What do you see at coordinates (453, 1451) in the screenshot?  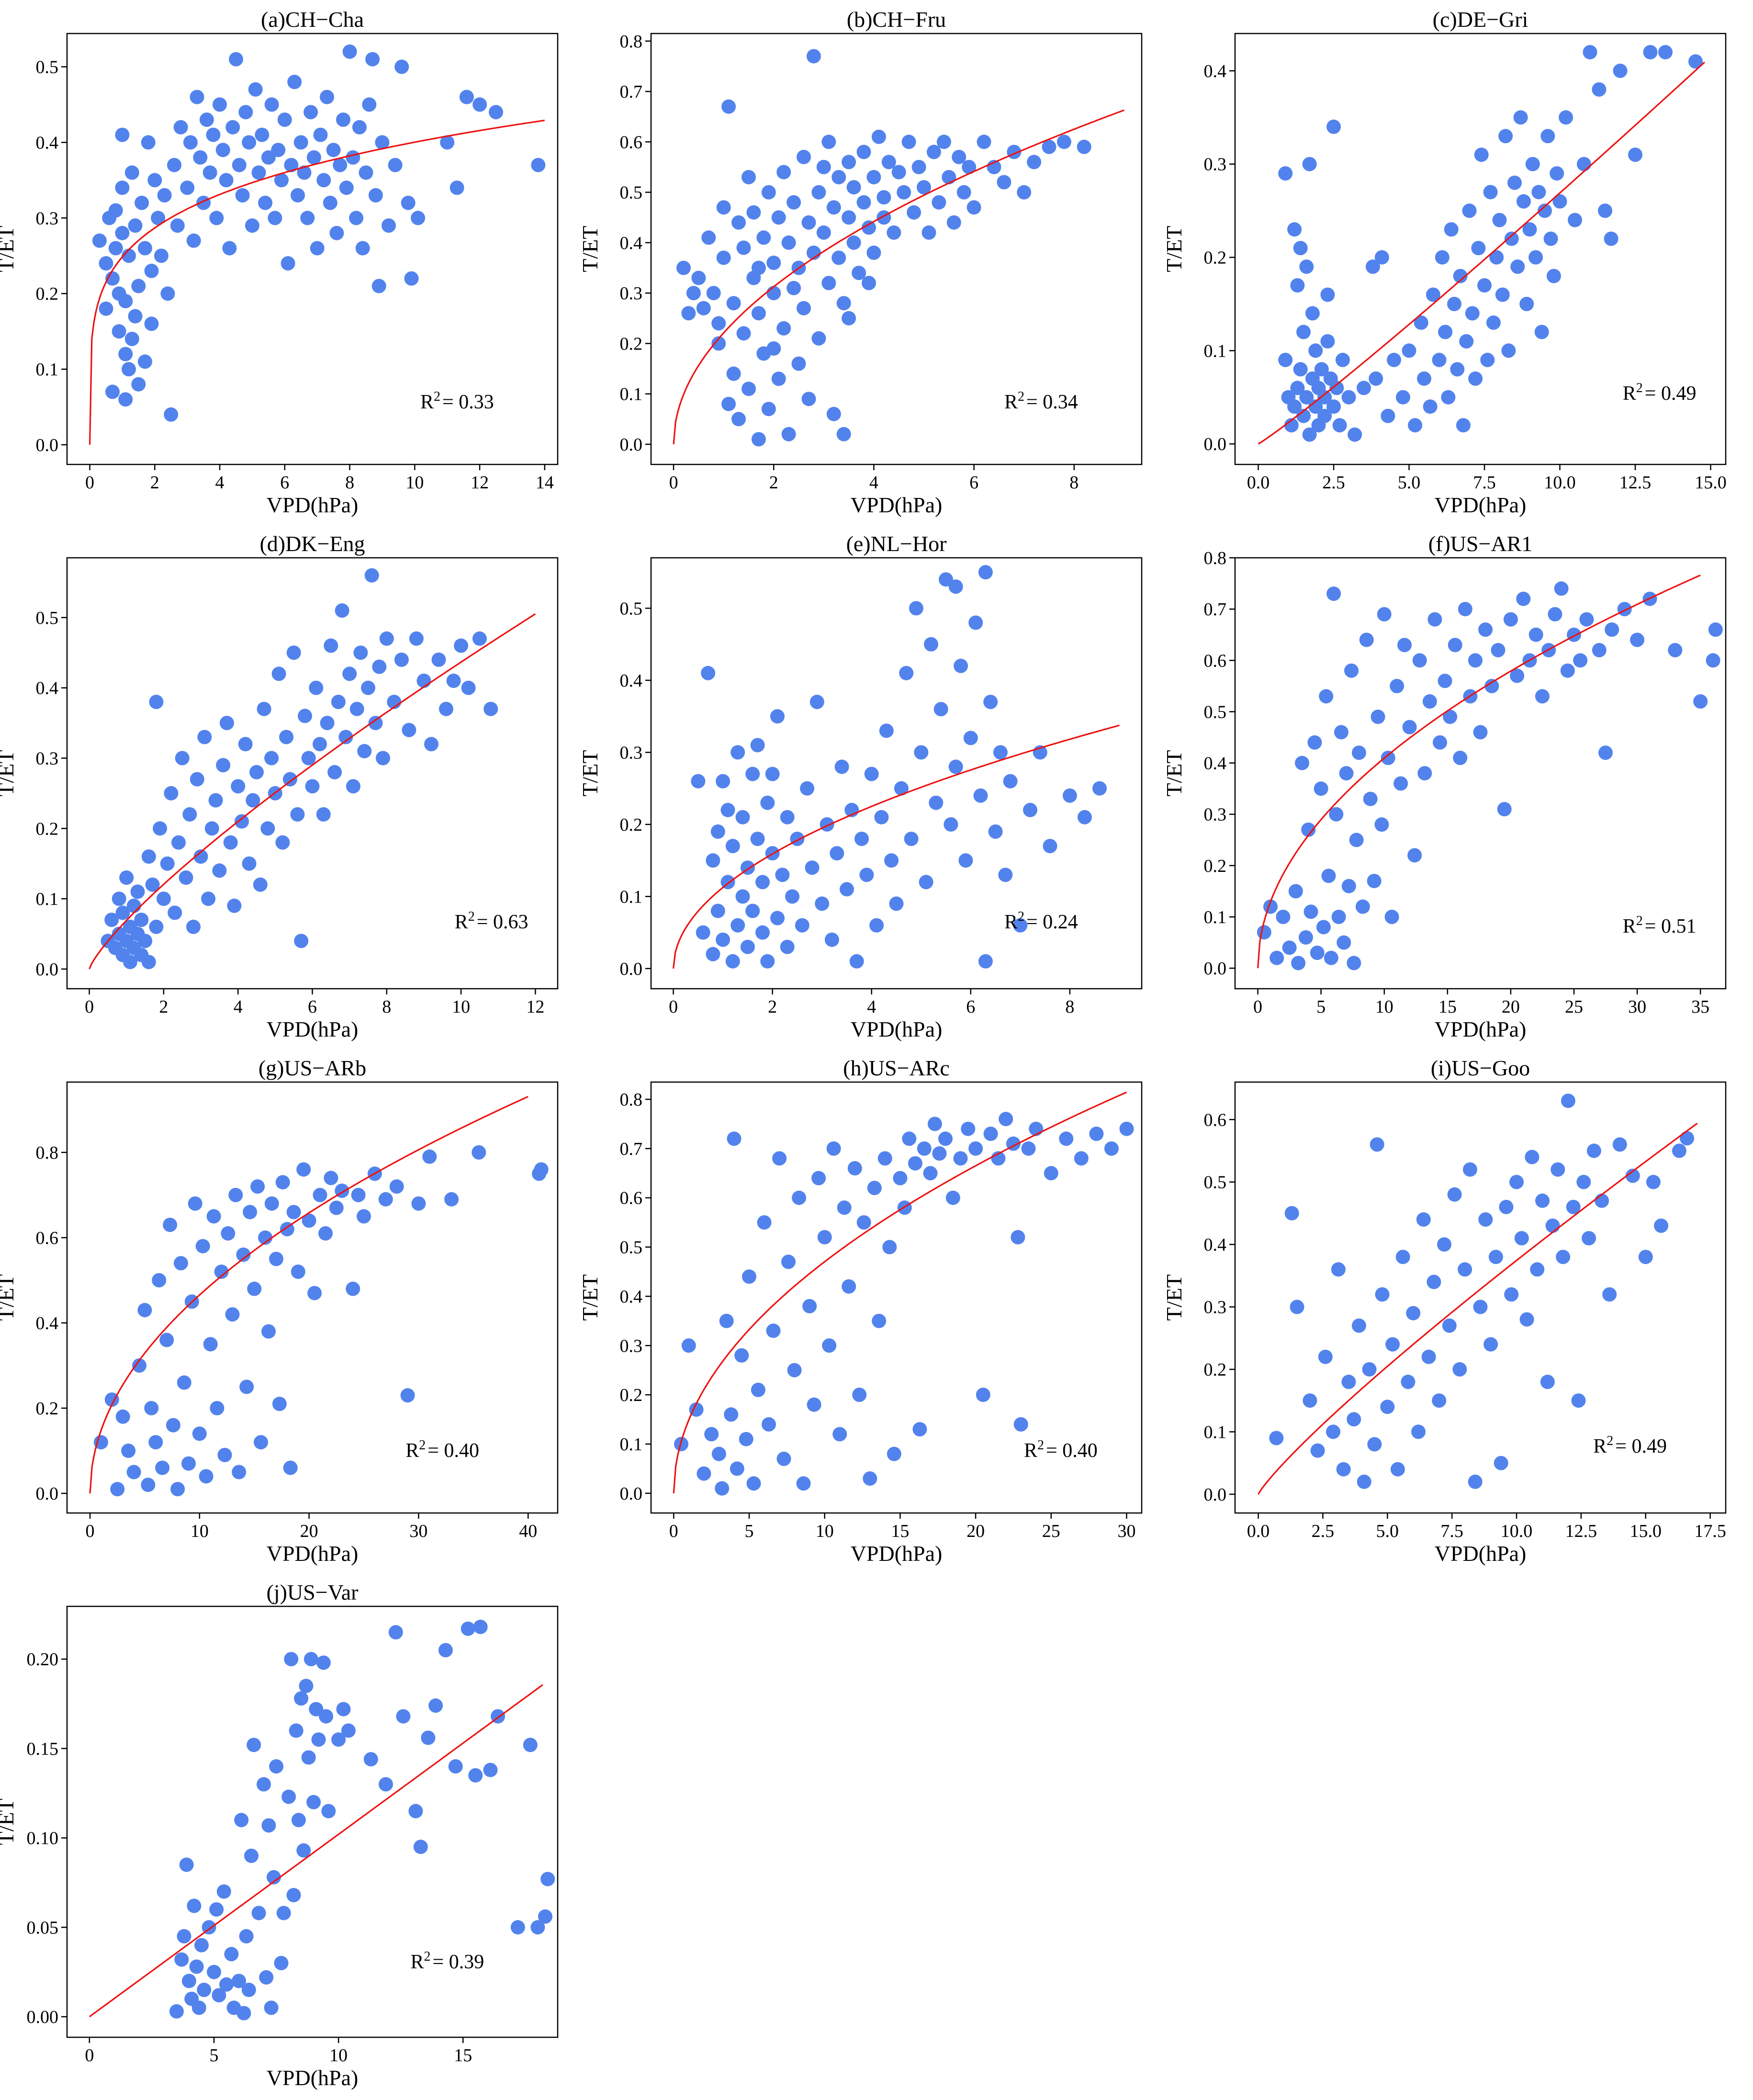 I see `r2-value: = 0.40` at bounding box center [453, 1451].